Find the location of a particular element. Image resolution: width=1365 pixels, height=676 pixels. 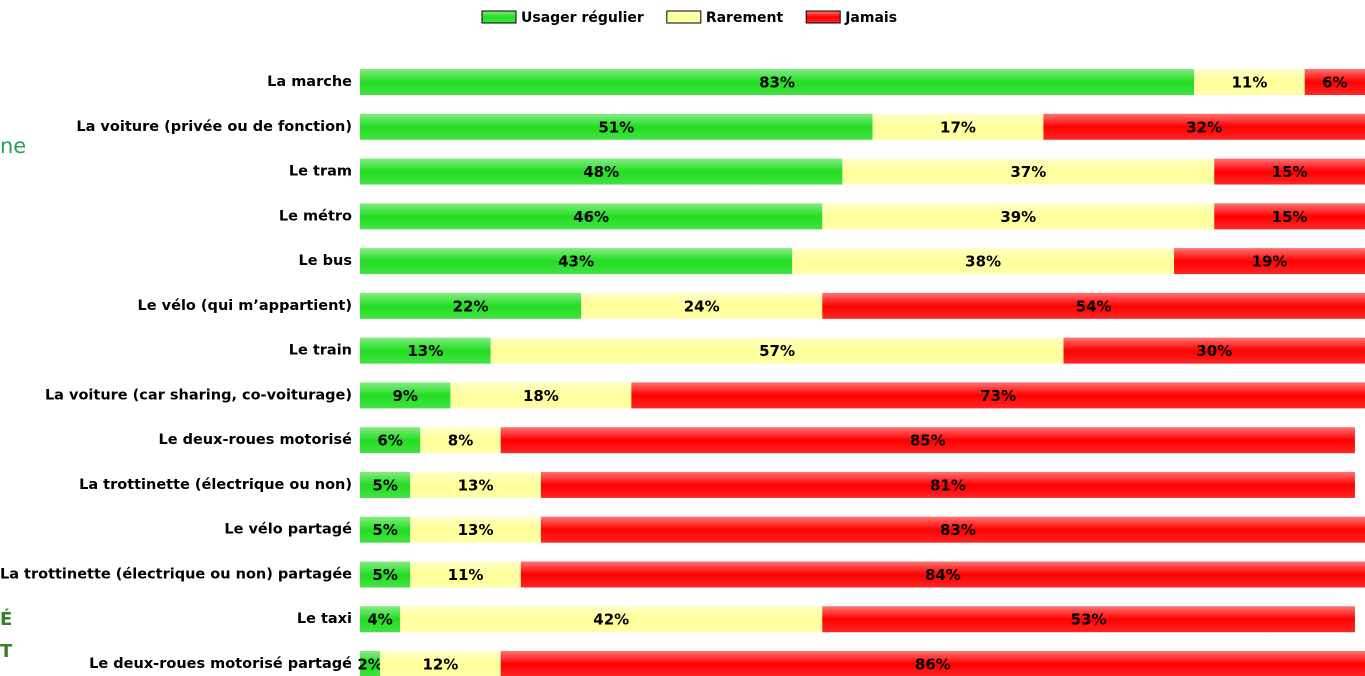

data-label: 46% is located at coordinates (591, 217).